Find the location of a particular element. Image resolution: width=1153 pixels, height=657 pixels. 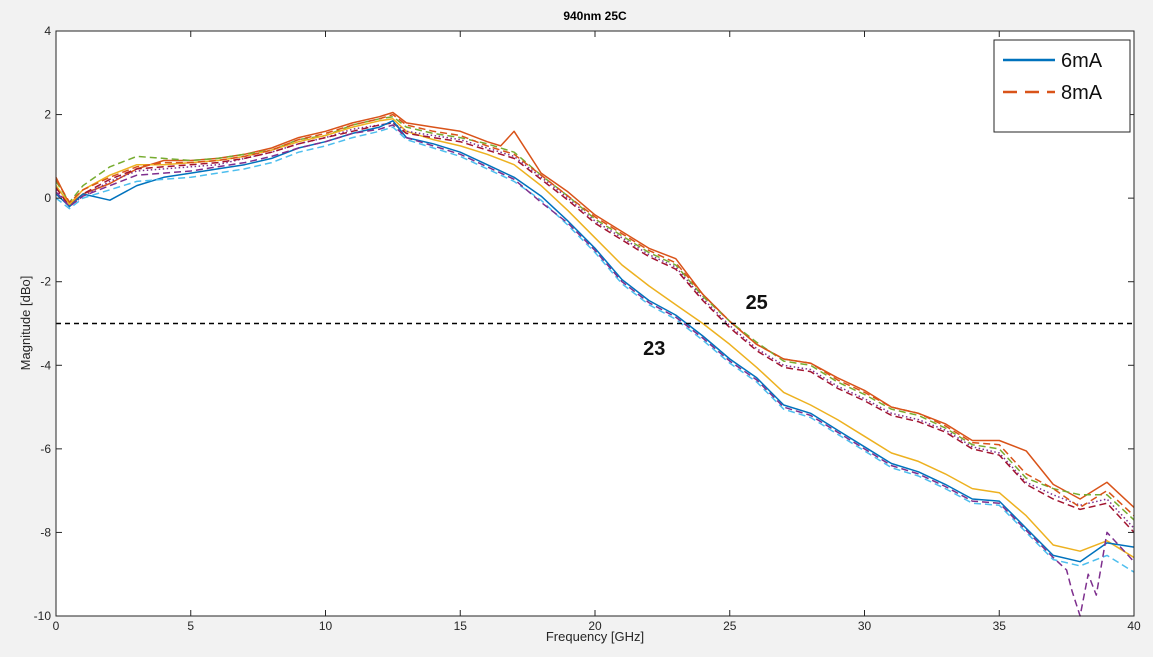

x-tick-label: 30 is located at coordinates (865, 626).